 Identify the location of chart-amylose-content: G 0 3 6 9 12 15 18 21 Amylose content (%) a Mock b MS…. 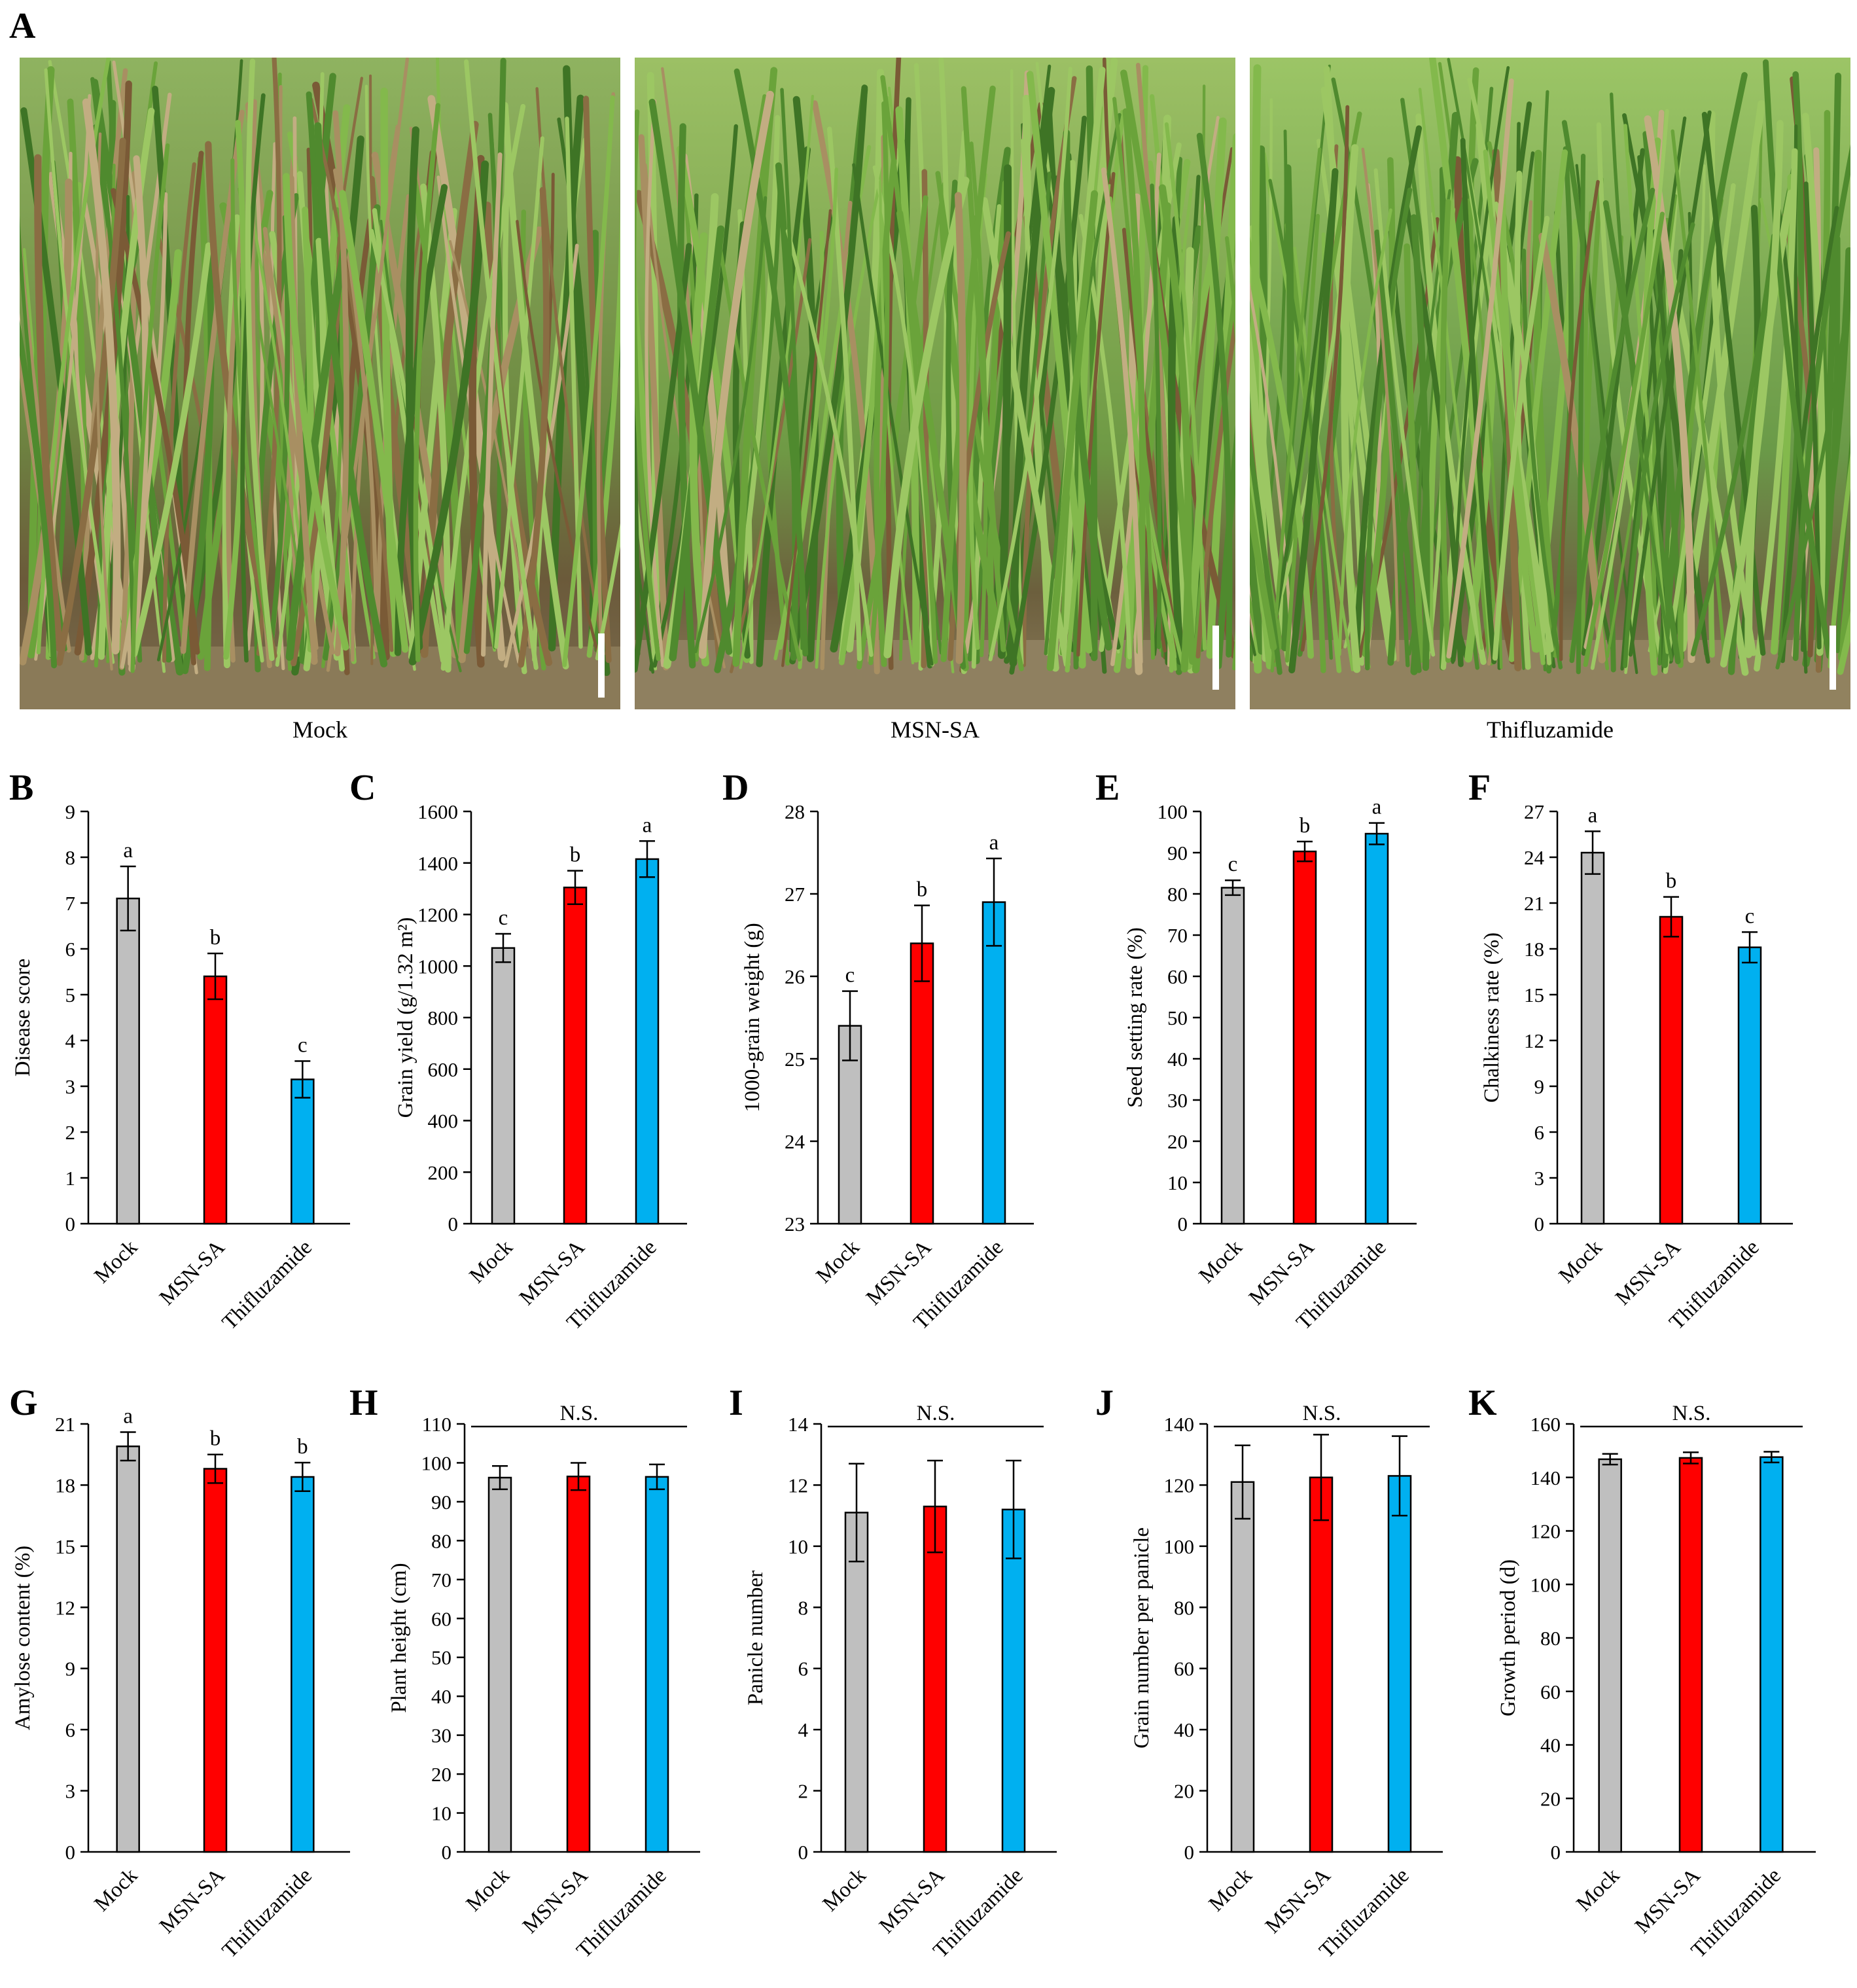
(179, 1672).